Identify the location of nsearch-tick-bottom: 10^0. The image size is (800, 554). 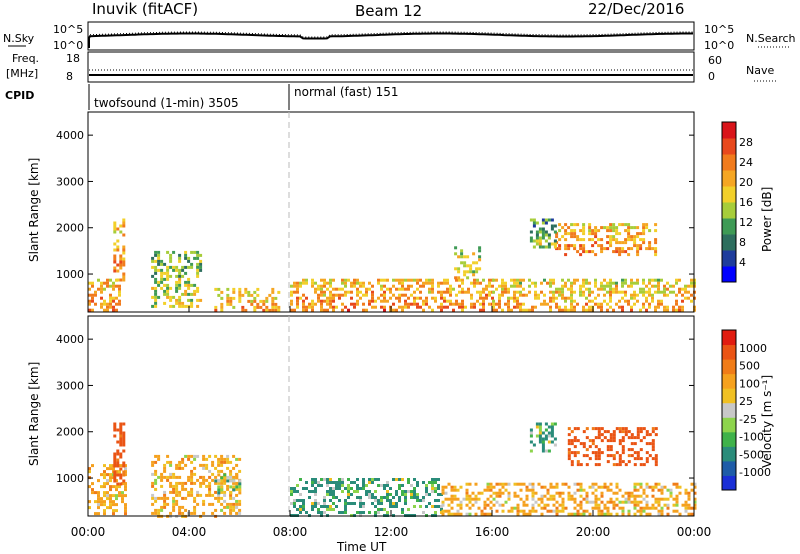
(719, 45).